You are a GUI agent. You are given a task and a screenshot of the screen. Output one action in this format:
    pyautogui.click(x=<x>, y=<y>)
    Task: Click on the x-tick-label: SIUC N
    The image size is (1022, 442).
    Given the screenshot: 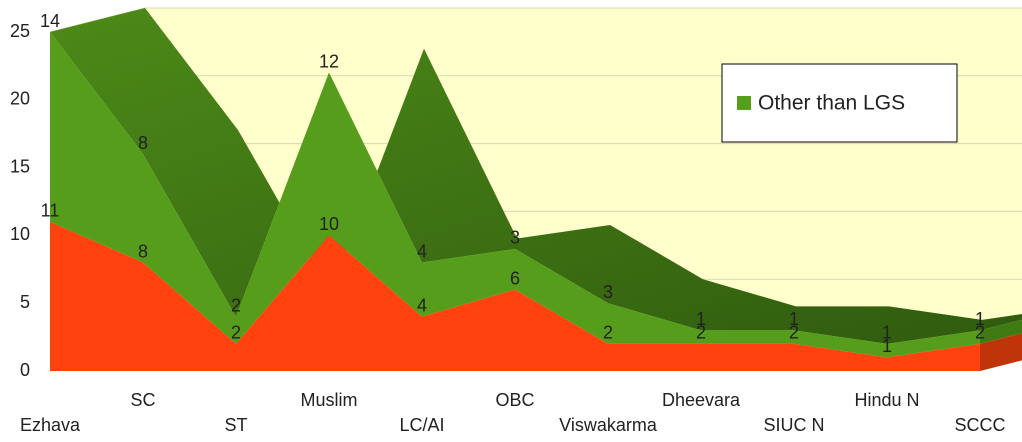 What is the action you would take?
    pyautogui.click(x=793, y=425)
    